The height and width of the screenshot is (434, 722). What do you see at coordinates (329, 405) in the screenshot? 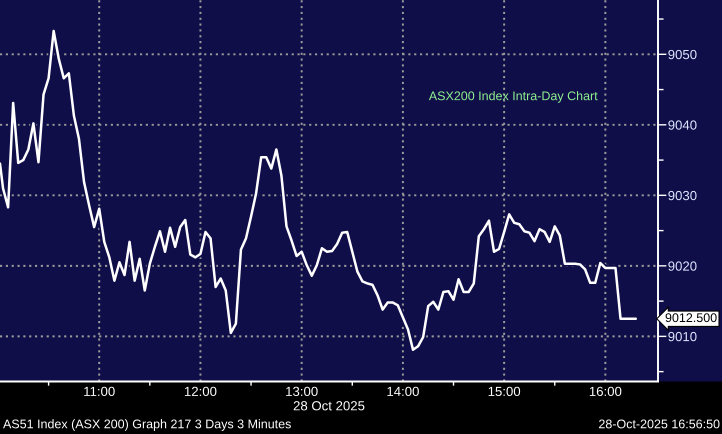
I see `x-axis-title: 28 Oct 2025` at bounding box center [329, 405].